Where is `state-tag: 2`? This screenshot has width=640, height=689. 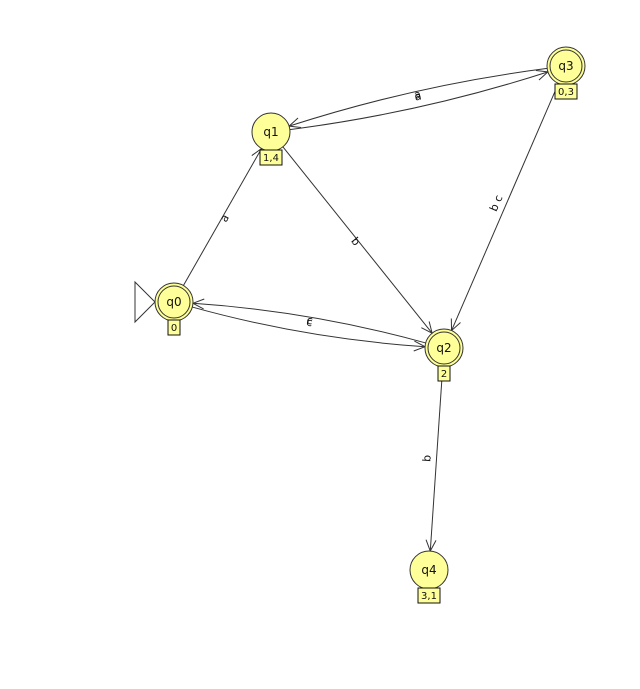
state-tag: 2 is located at coordinates (444, 374).